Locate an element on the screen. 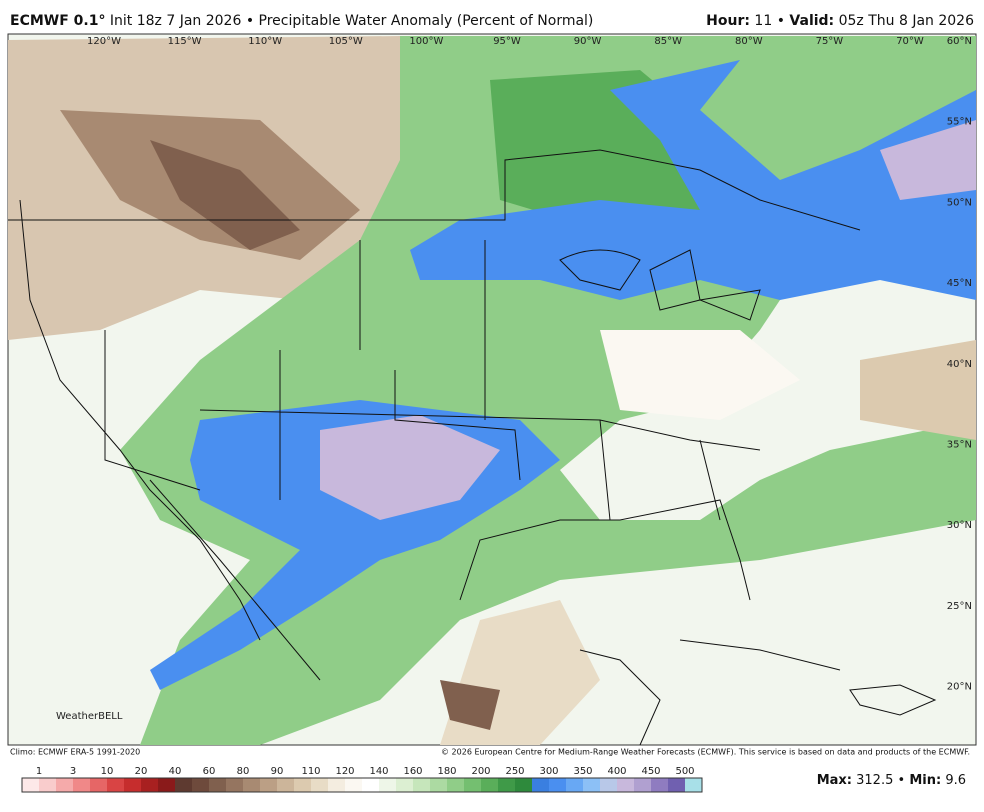  colorbar-label: 20 is located at coordinates (141, 771).